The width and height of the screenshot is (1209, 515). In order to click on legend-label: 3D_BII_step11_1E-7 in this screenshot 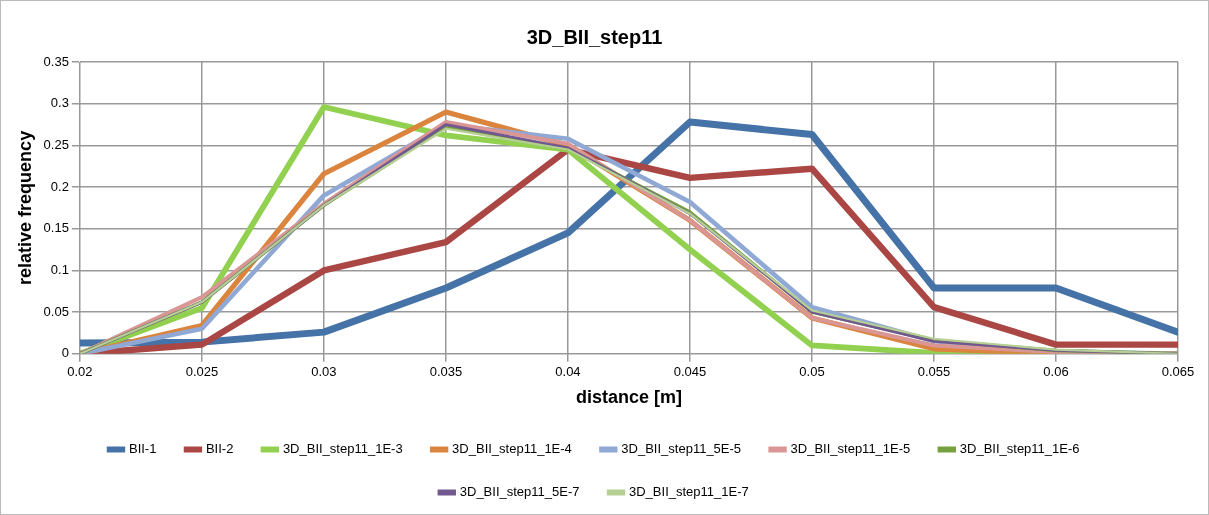, I will do `click(689, 492)`.